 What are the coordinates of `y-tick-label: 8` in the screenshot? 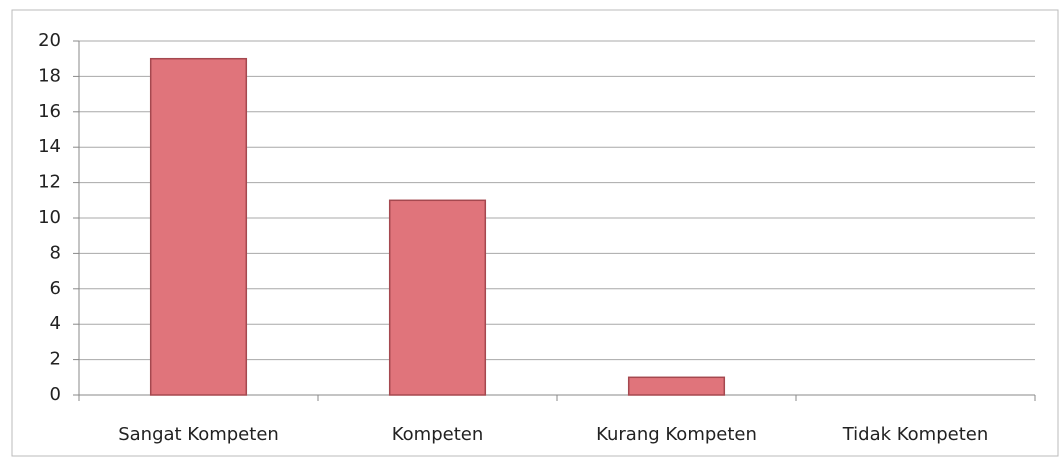 It's located at (55, 252).